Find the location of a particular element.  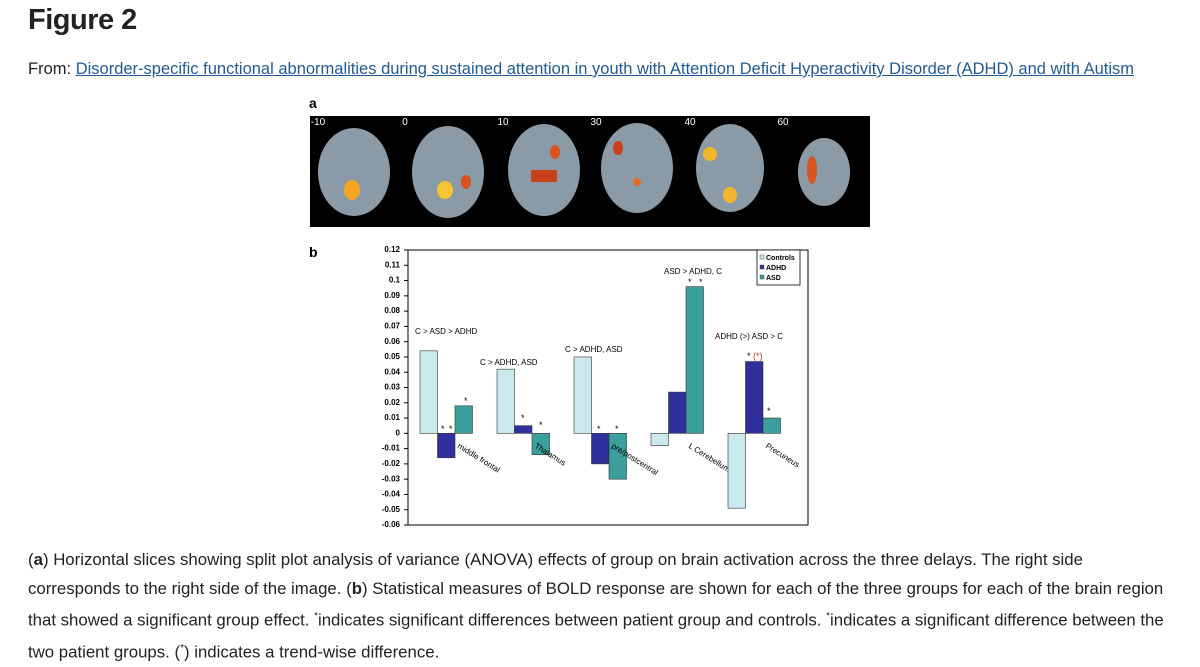

panel-label: a is located at coordinates (313, 103).